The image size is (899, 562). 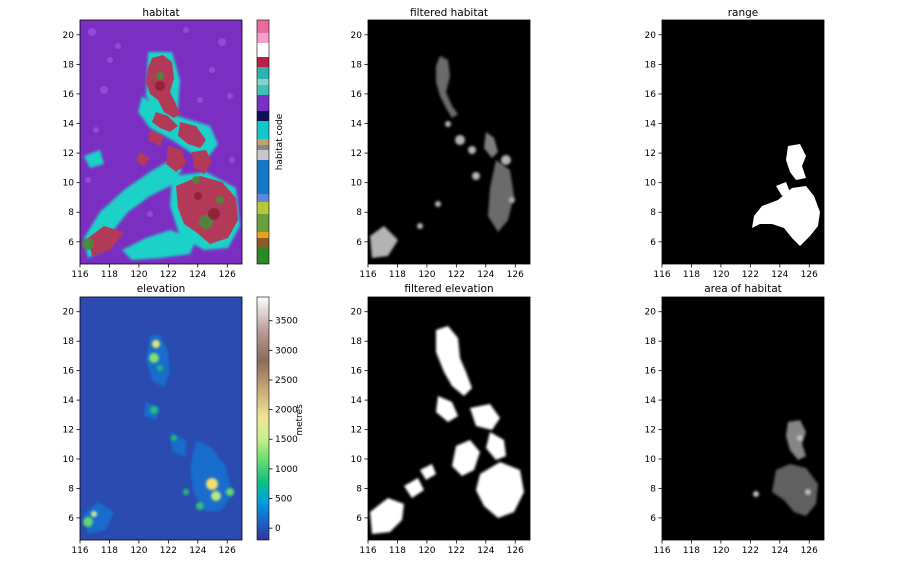 What do you see at coordinates (286, 440) in the screenshot?
I see `colorbar-tick-label: 1500` at bounding box center [286, 440].